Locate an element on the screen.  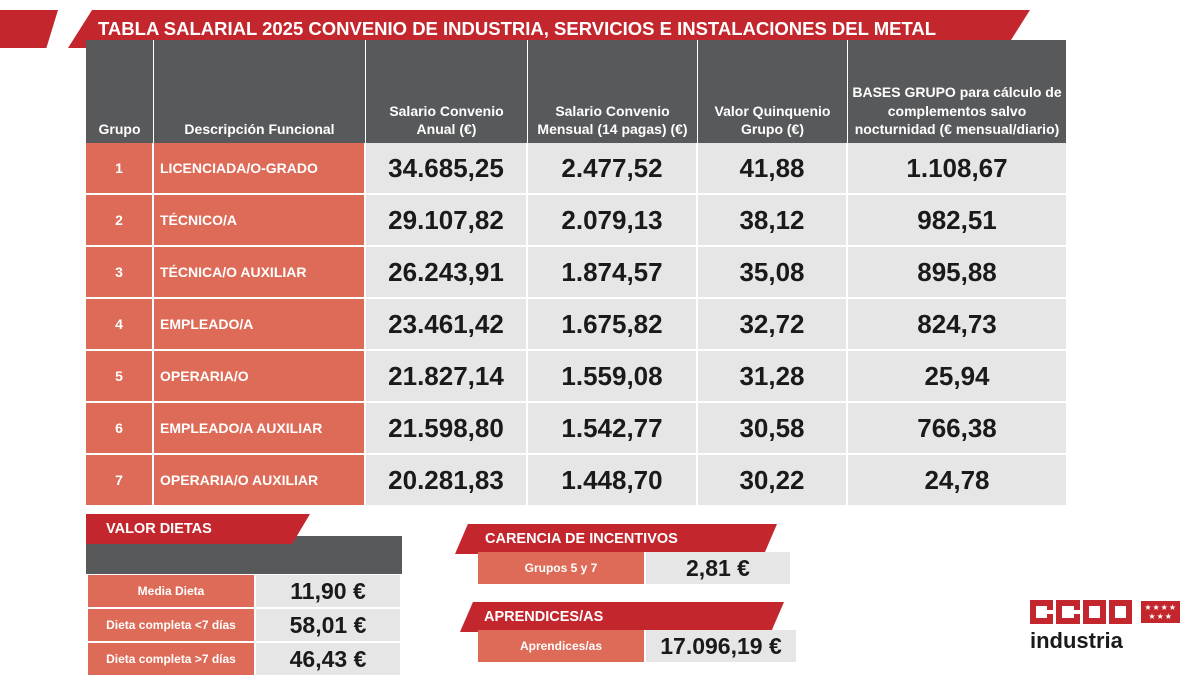
aprendices-label: Aprendices/as is located at coordinates (562, 646).